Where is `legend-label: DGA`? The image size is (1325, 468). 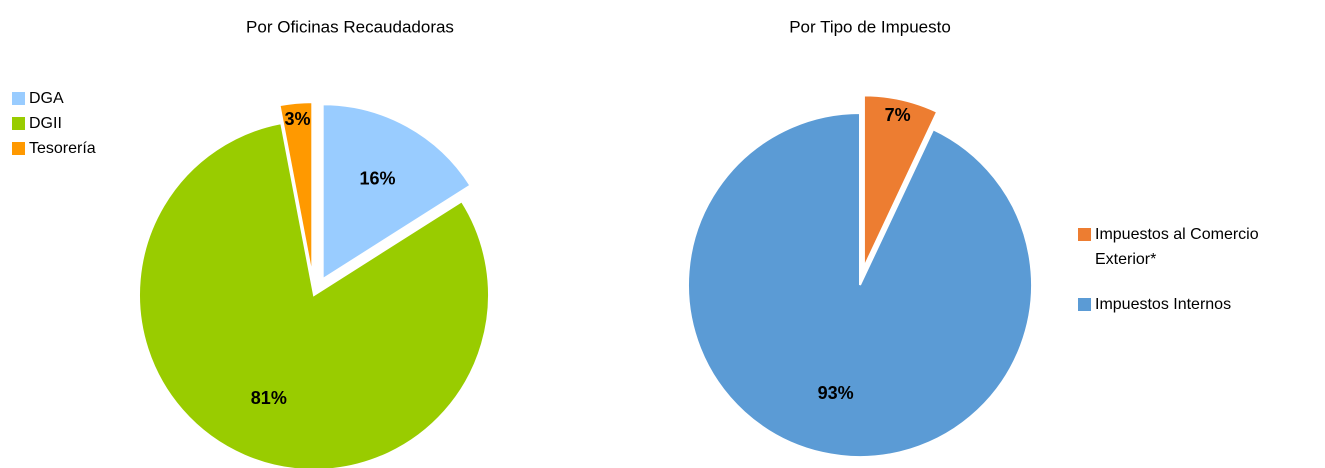
legend-label: DGA is located at coordinates (46, 98).